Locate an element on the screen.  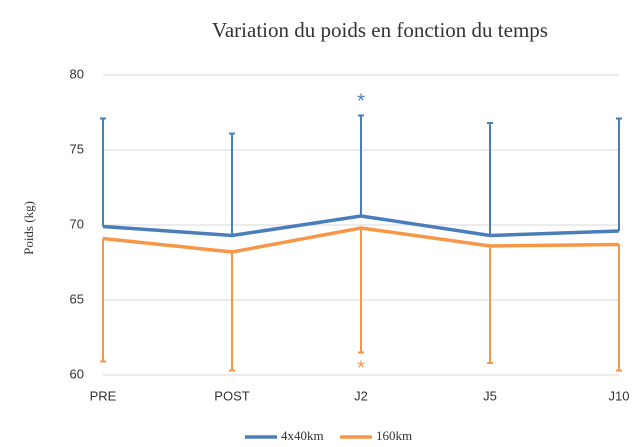
y-tick-label: 65 is located at coordinates (77, 298).